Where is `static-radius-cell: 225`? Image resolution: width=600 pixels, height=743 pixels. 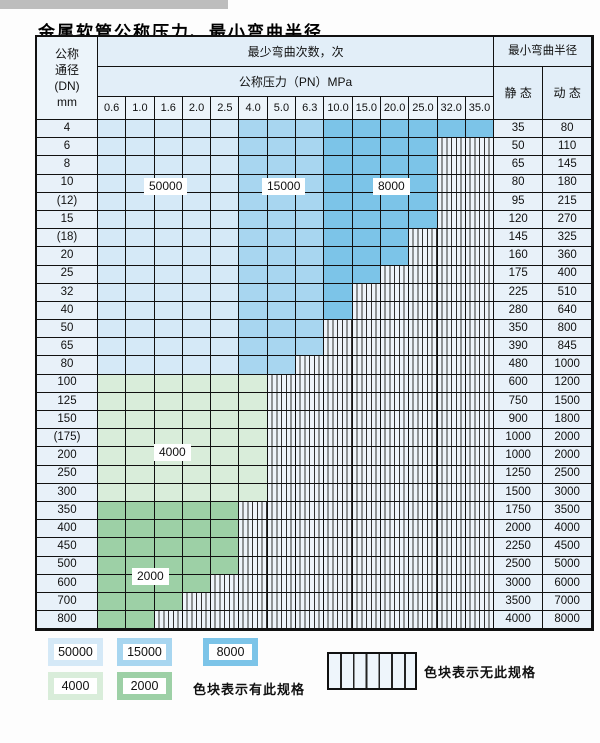 static-radius-cell: 225 is located at coordinates (519, 292).